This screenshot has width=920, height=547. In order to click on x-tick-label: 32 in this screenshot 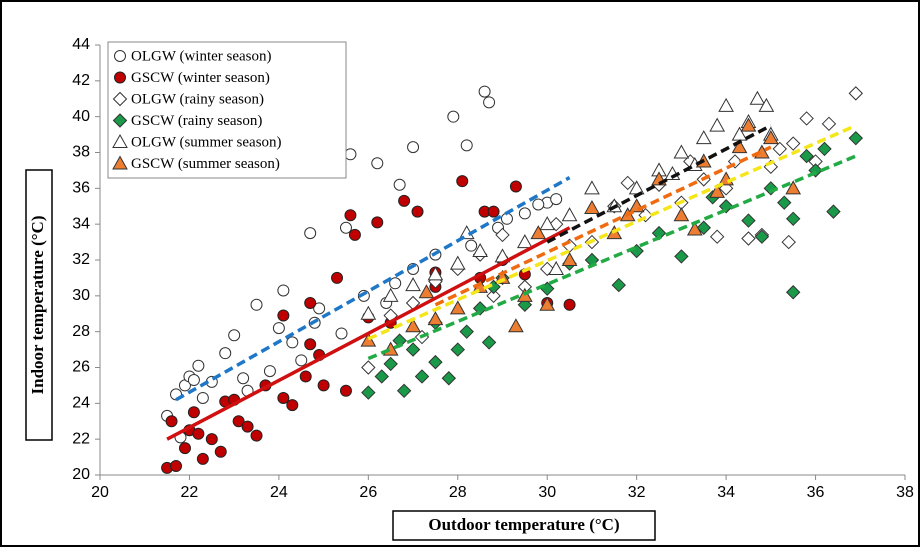, I will do `click(637, 492)`.